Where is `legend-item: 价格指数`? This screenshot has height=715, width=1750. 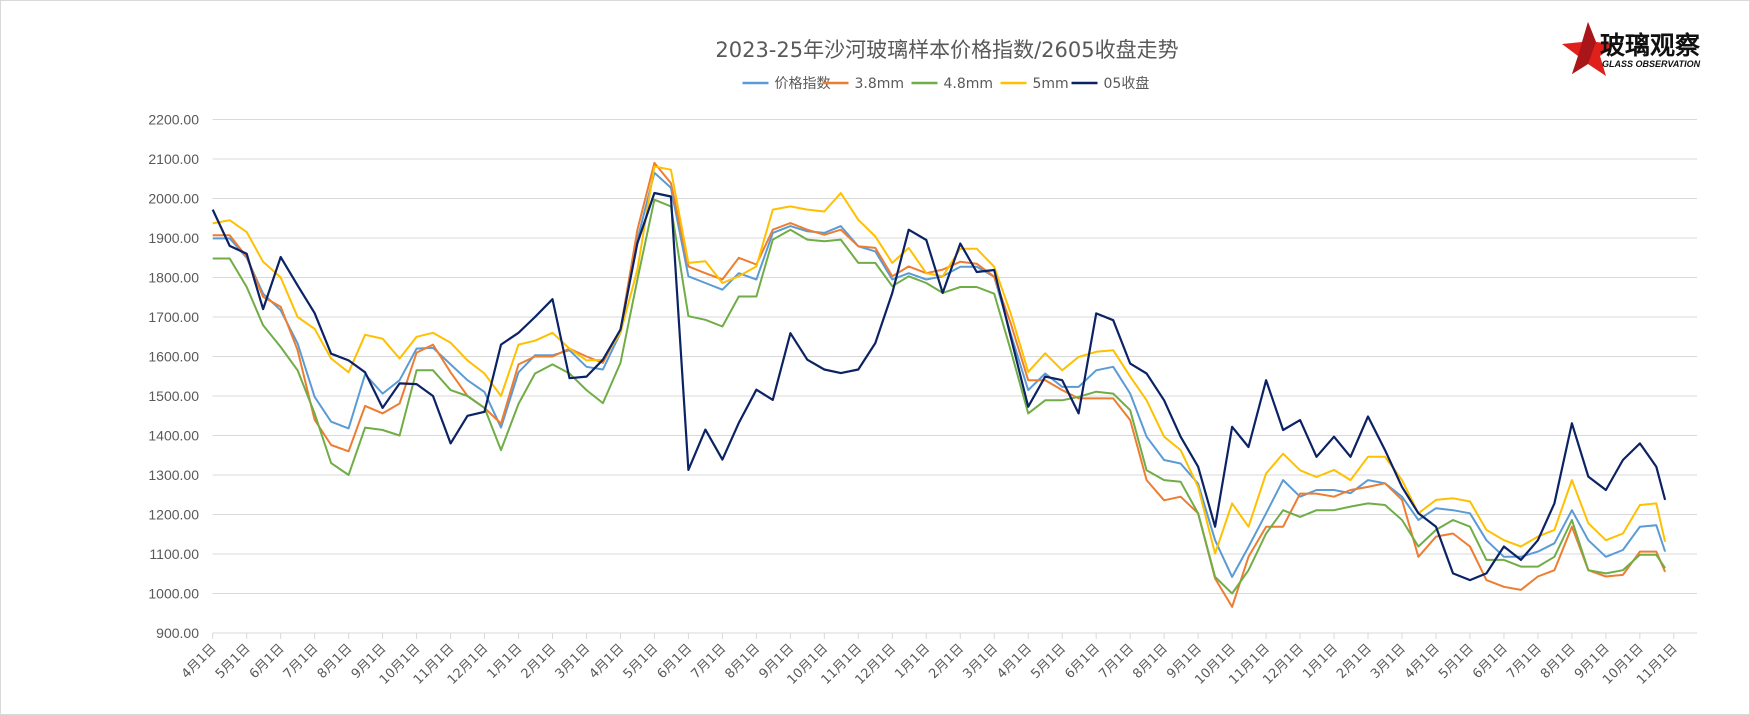 legend-item: 价格指数 is located at coordinates (786, 84).